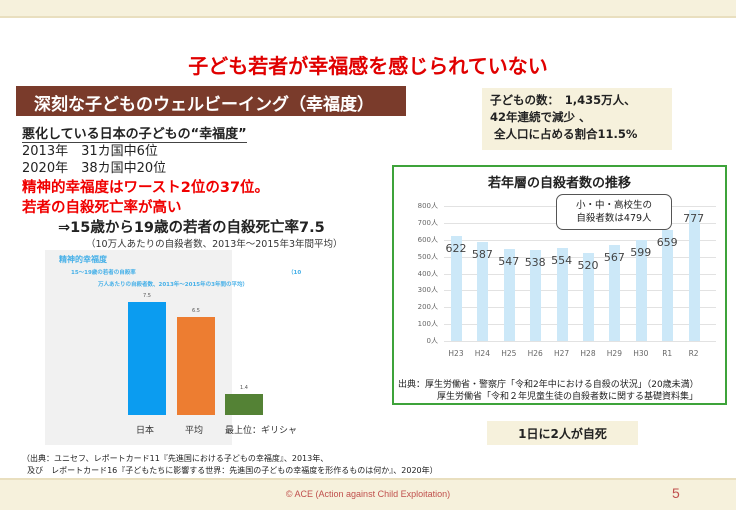  Describe the element at coordinates (103, 273) in the screenshot. I see `chart-subtitle-1: 15～19歳の若者の自殺率` at that location.